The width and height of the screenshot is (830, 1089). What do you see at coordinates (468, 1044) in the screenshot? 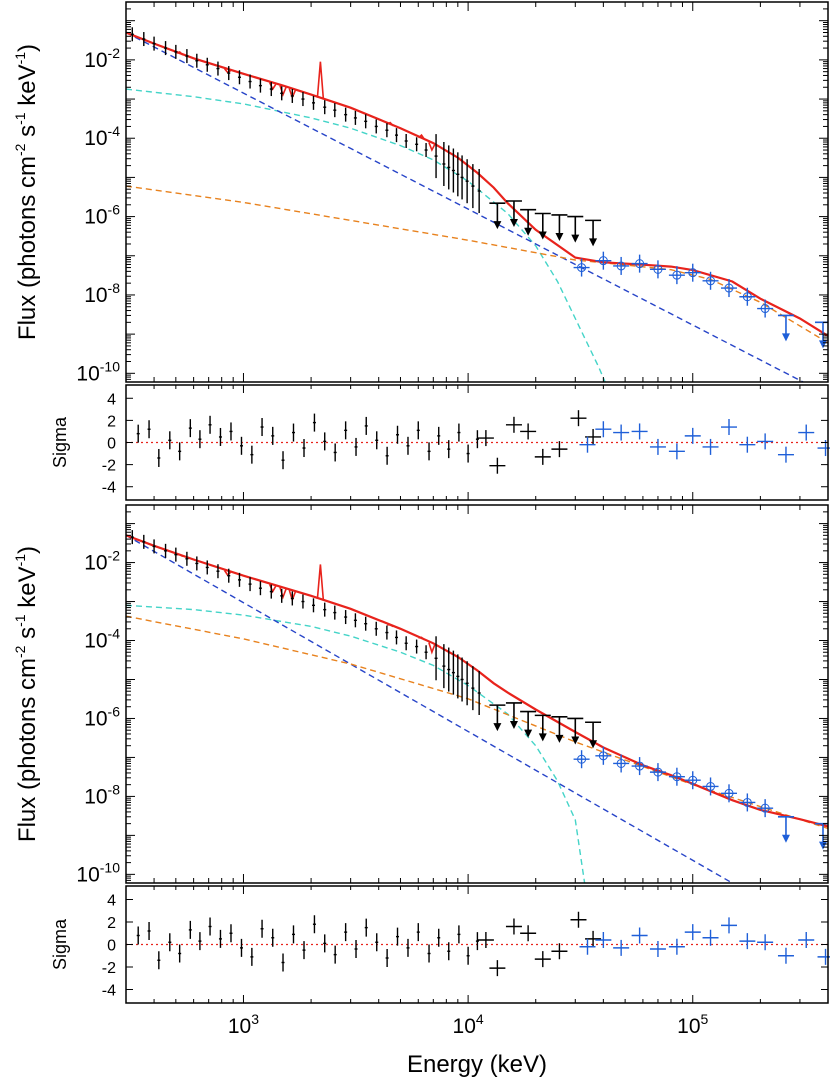
I see `x-axis: 103 104 105 Energy (keV)` at bounding box center [468, 1044].